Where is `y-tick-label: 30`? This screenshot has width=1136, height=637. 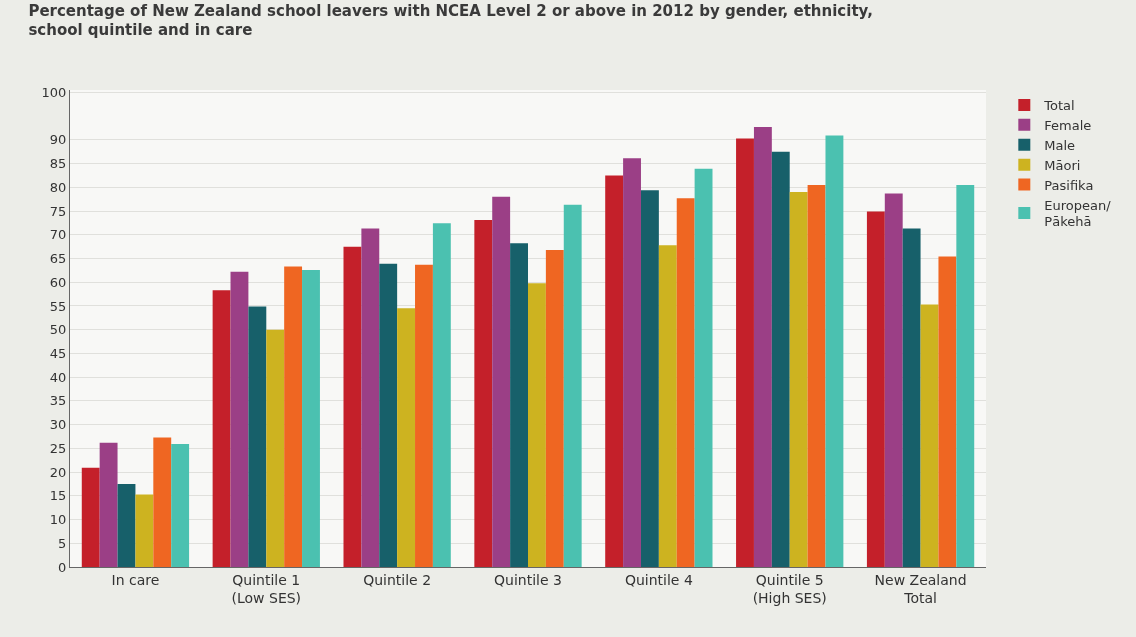
y-tick-label: 30 is located at coordinates (58, 425).